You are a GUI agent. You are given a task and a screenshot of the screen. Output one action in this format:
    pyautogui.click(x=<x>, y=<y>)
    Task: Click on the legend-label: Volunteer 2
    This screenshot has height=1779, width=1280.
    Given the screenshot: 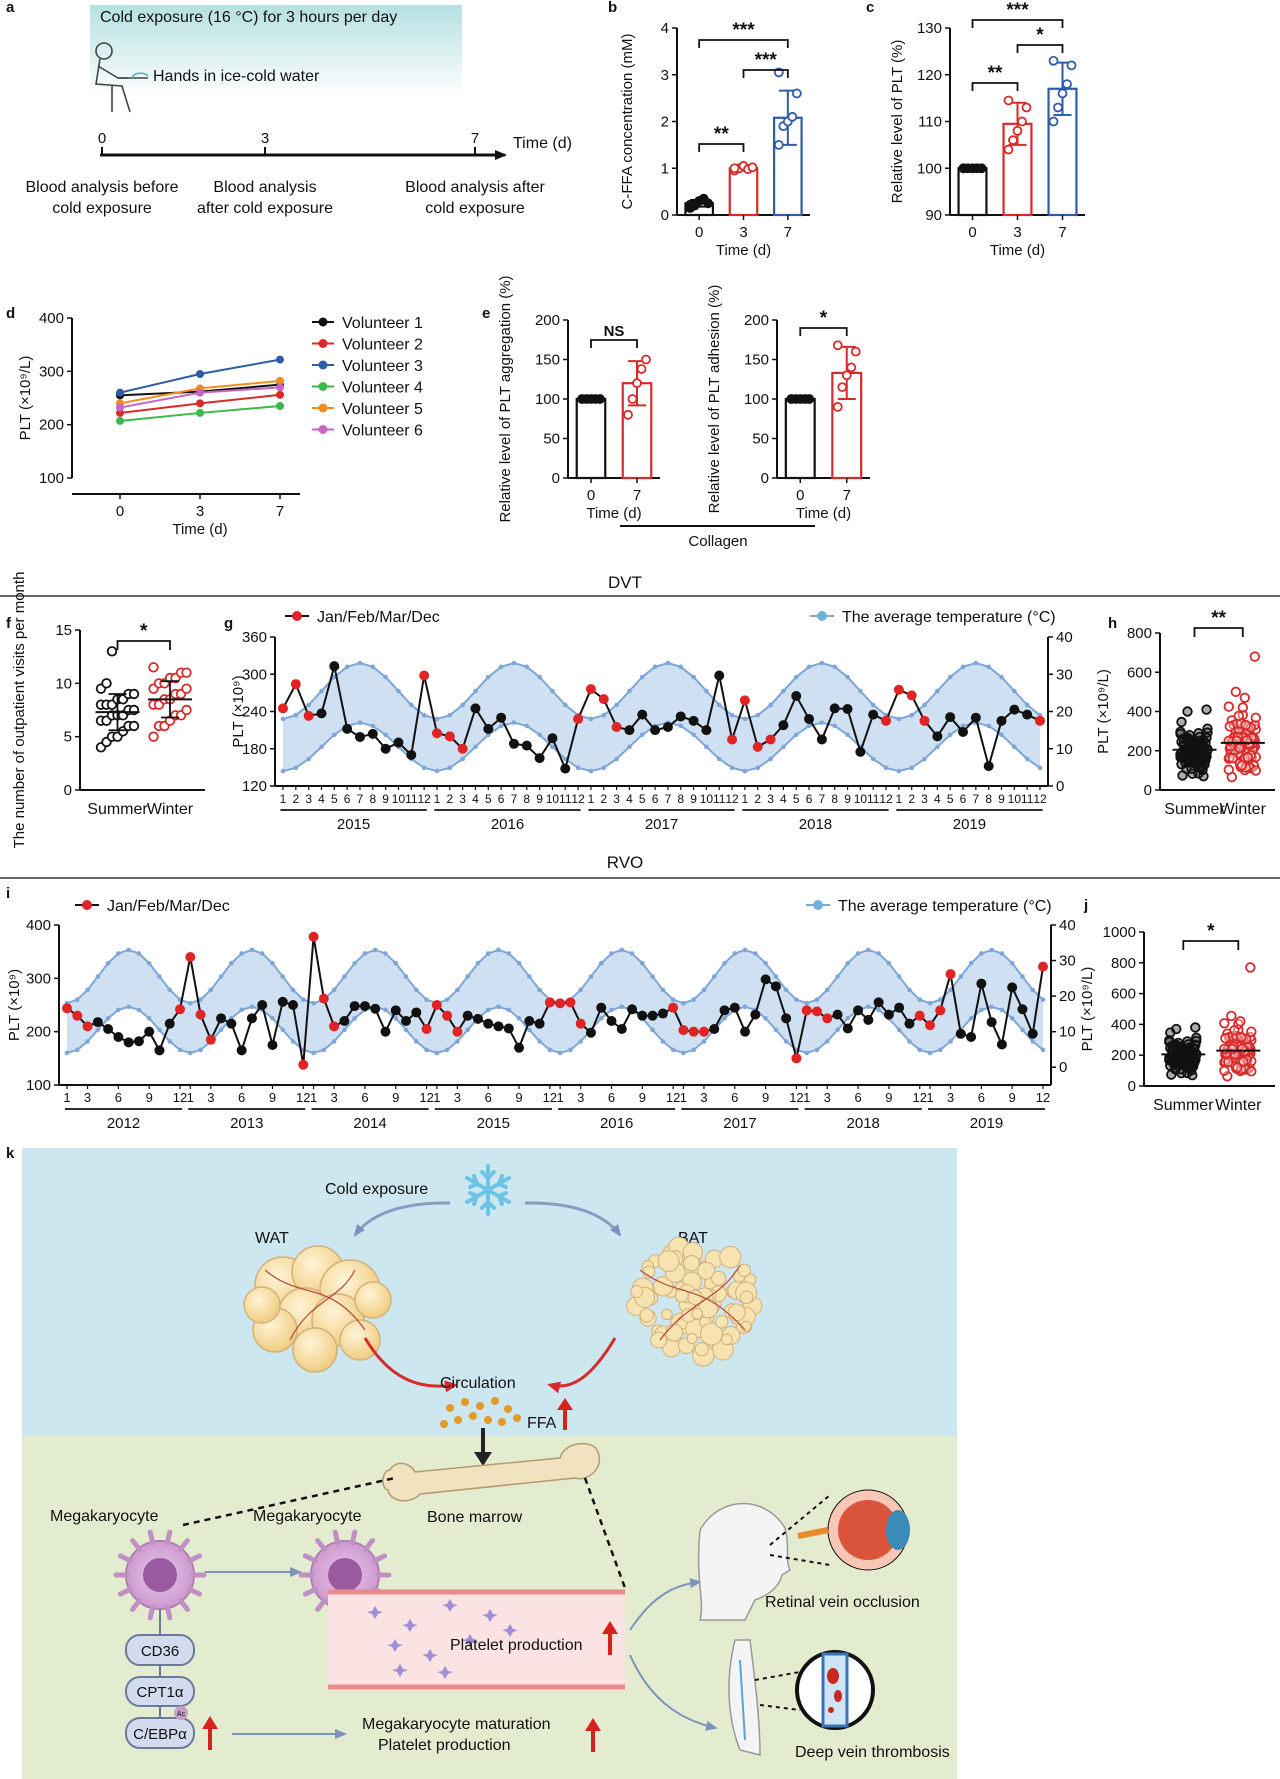 What is the action you would take?
    pyautogui.click(x=382, y=345)
    